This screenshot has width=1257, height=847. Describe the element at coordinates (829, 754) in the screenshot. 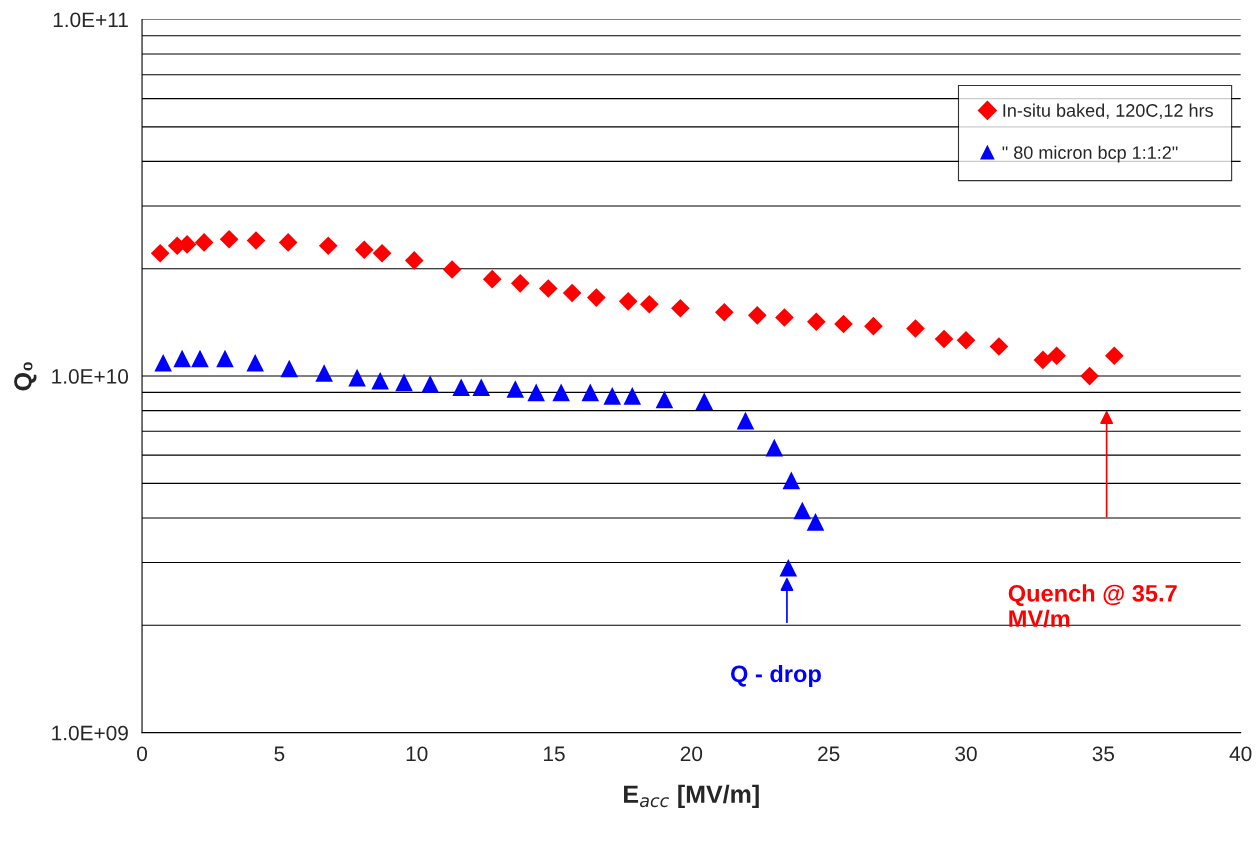

I see `x-tick-label: 25` at that location.